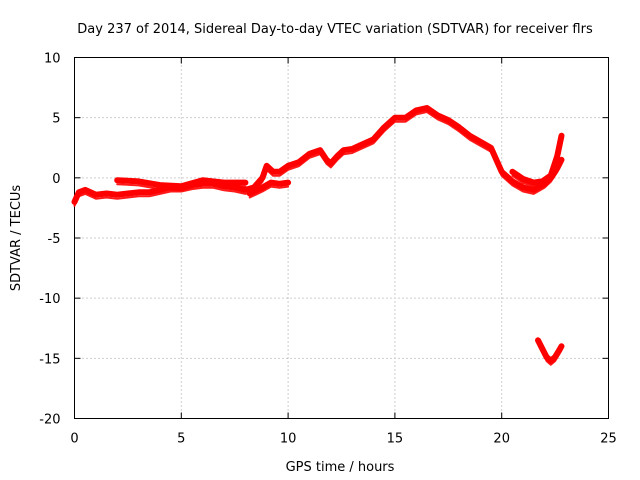 This screenshot has height=480, width=640. What do you see at coordinates (501, 439) in the screenshot?
I see `x-tick-label: 20` at bounding box center [501, 439].